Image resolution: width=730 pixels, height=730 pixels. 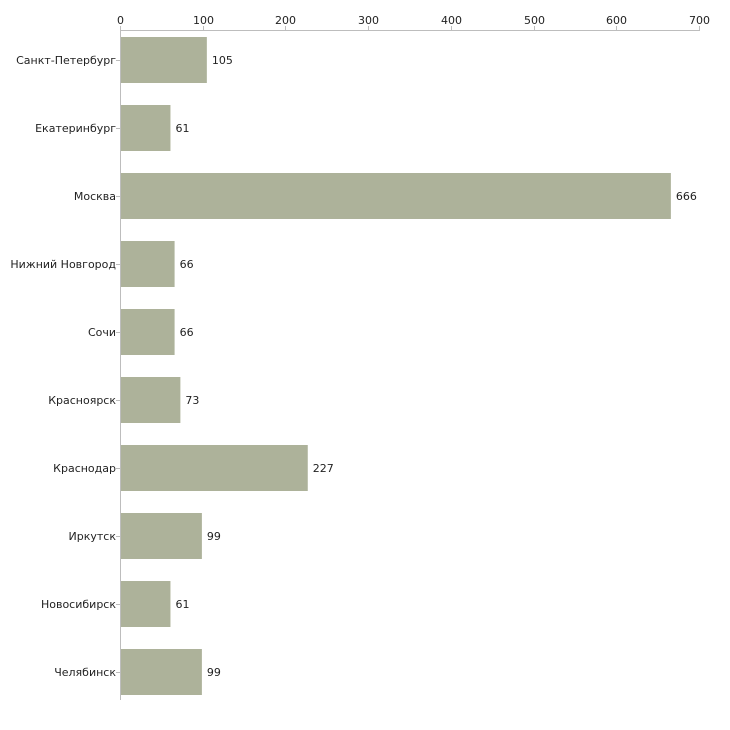 I want to click on category-label: Нижний Новгород, so click(x=63, y=264).